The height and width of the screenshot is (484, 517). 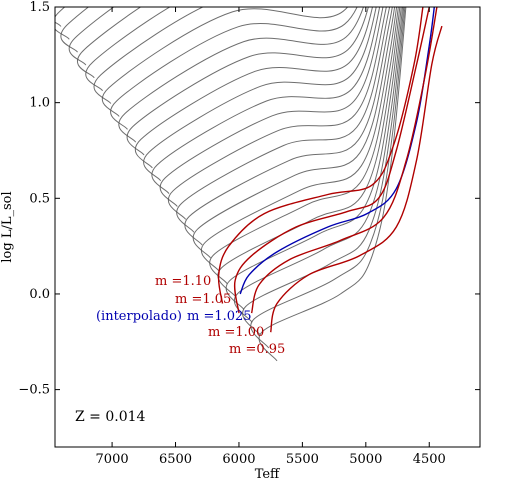 I want to click on y-tick-label: 1.5, so click(x=39, y=7).